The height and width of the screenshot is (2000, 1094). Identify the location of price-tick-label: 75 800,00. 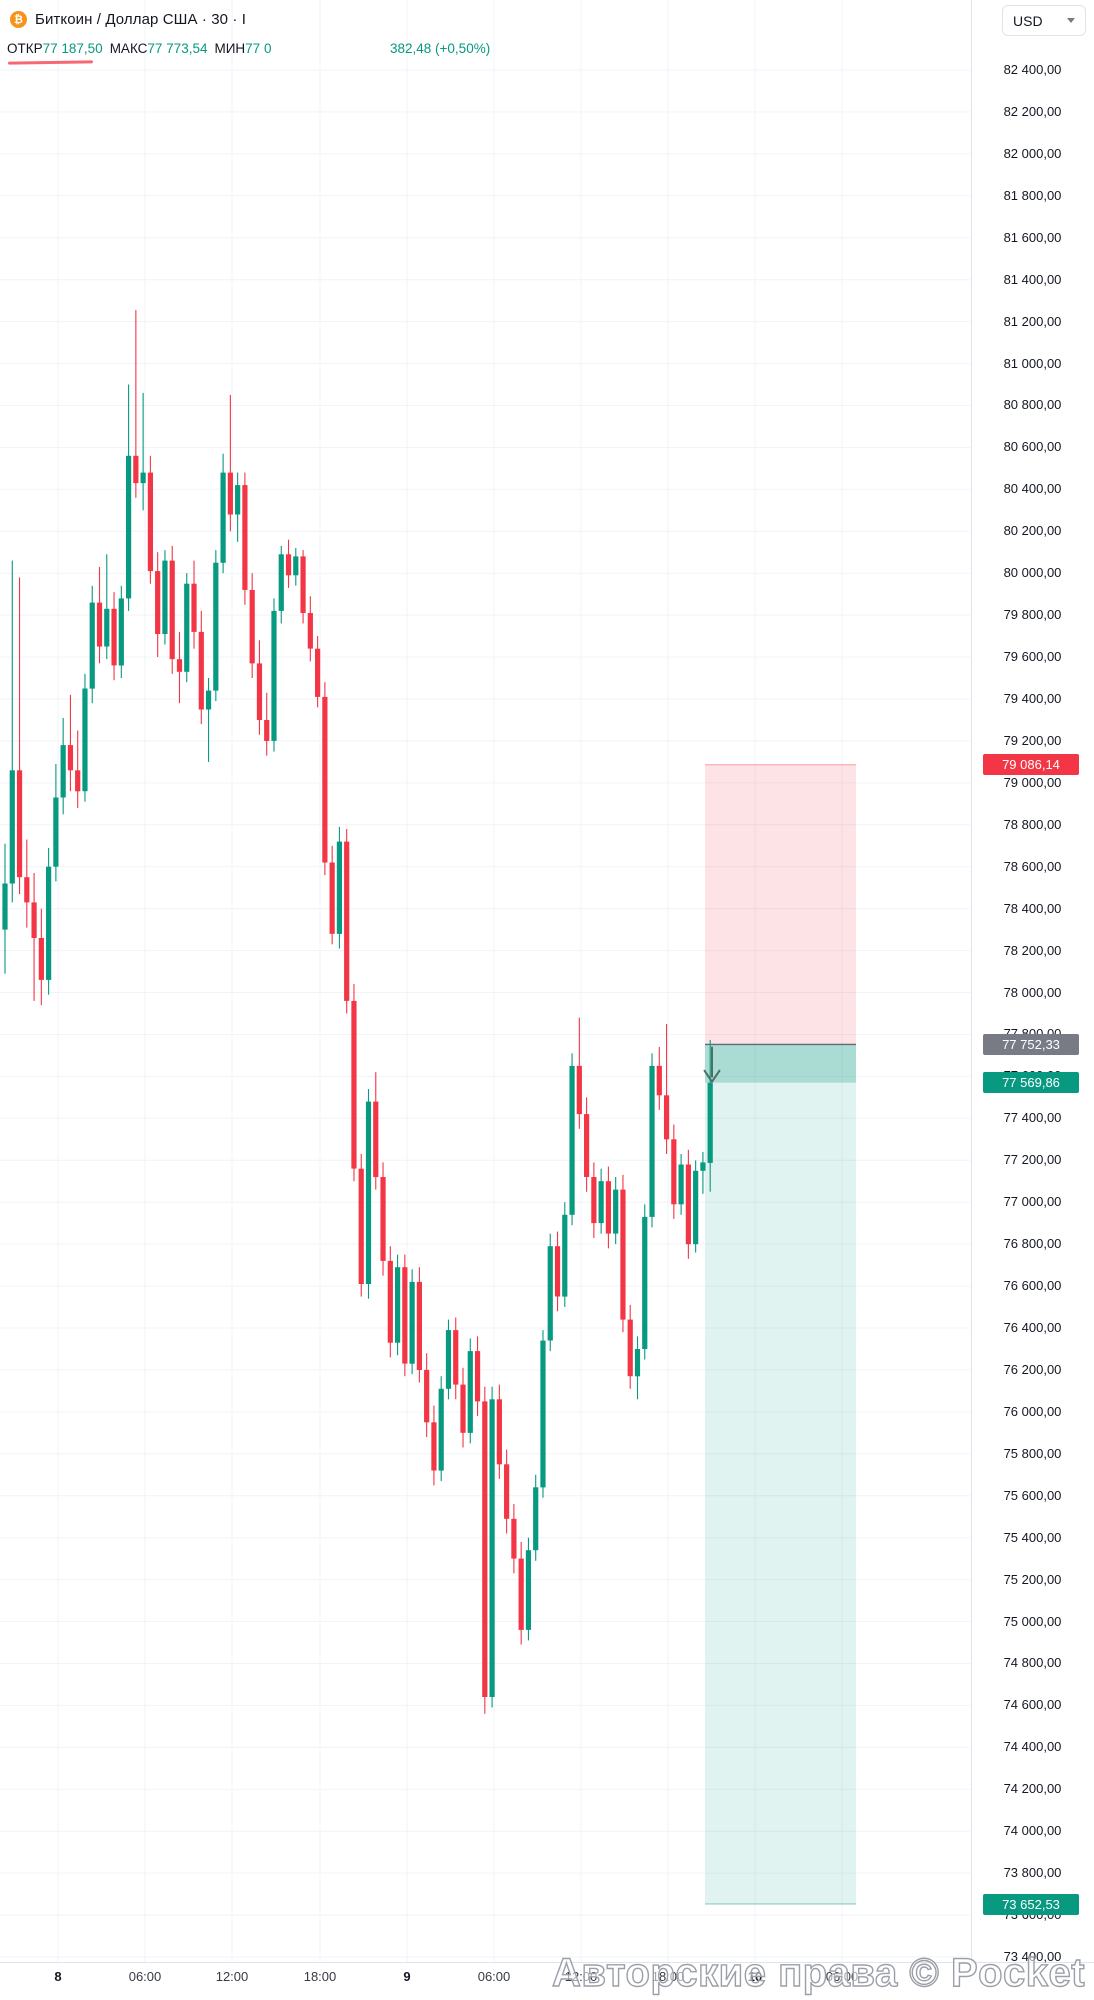
(1032, 1453).